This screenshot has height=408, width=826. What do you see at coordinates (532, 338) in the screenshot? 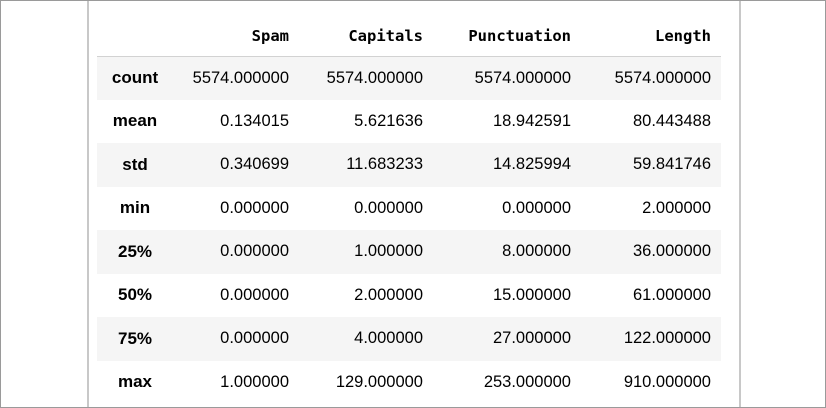
I see `table-cell: 27.000000` at bounding box center [532, 338].